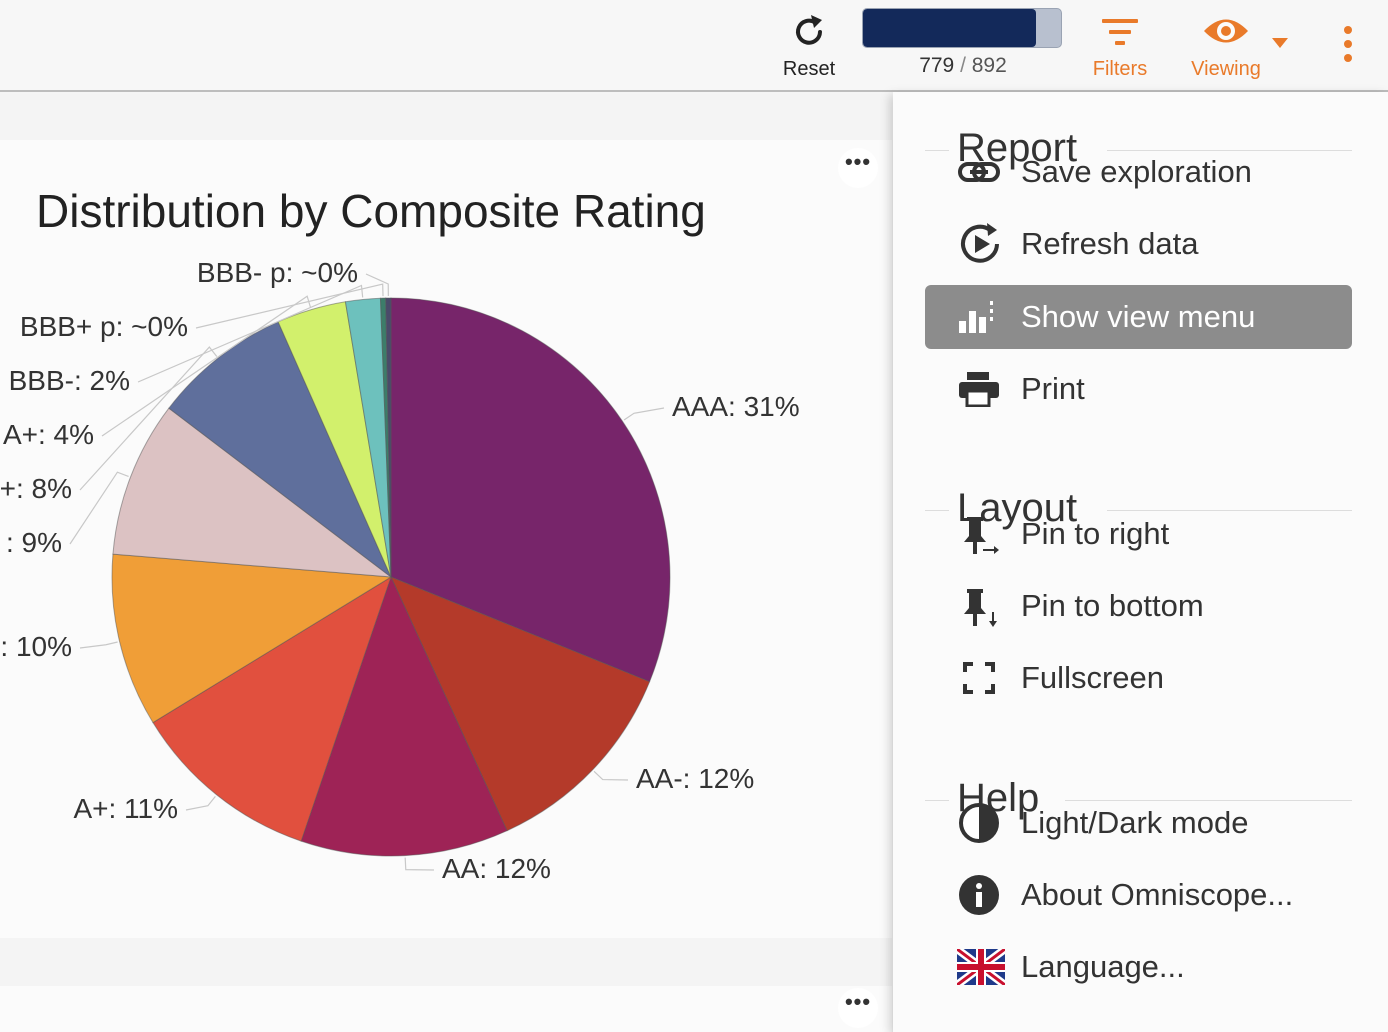  What do you see at coordinates (736, 406) in the screenshot?
I see `slice-label: AAA: 31%` at bounding box center [736, 406].